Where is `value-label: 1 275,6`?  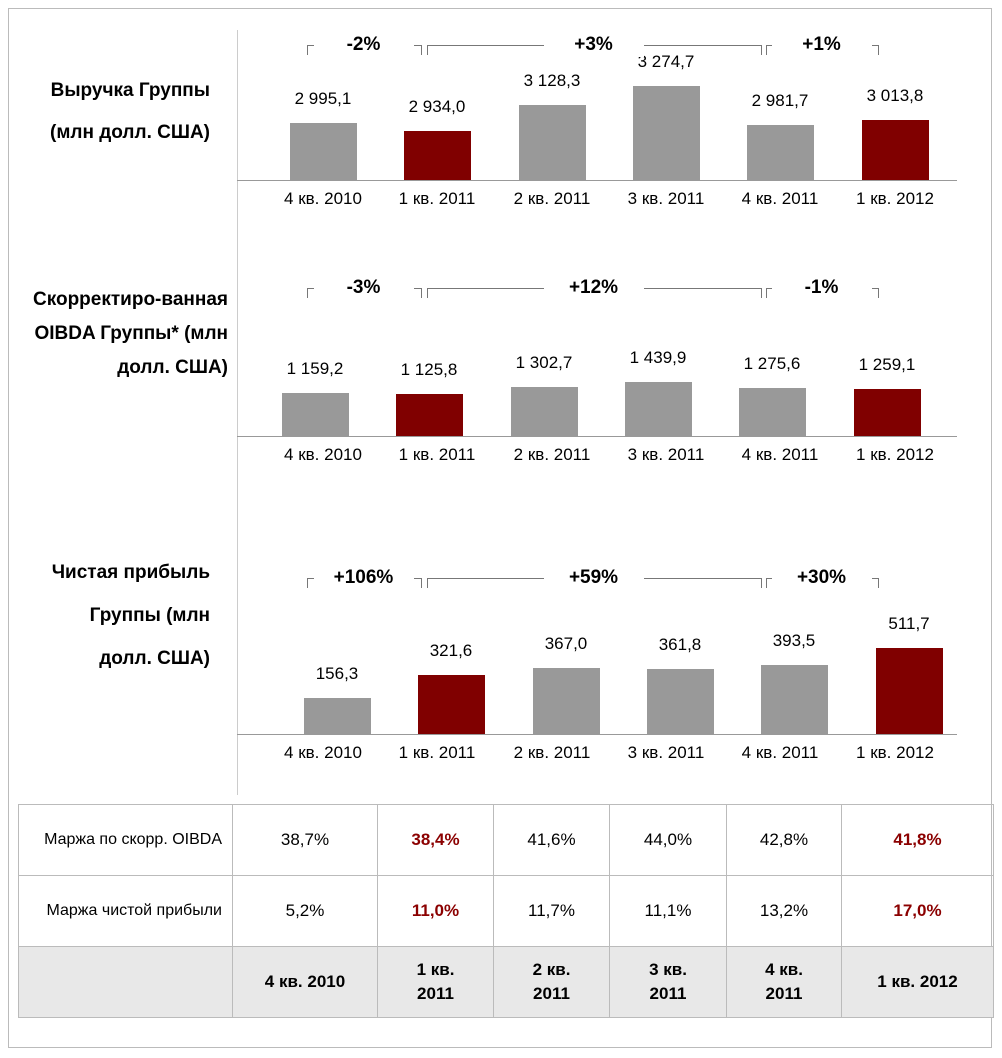 value-label: 1 275,6 is located at coordinates (772, 364).